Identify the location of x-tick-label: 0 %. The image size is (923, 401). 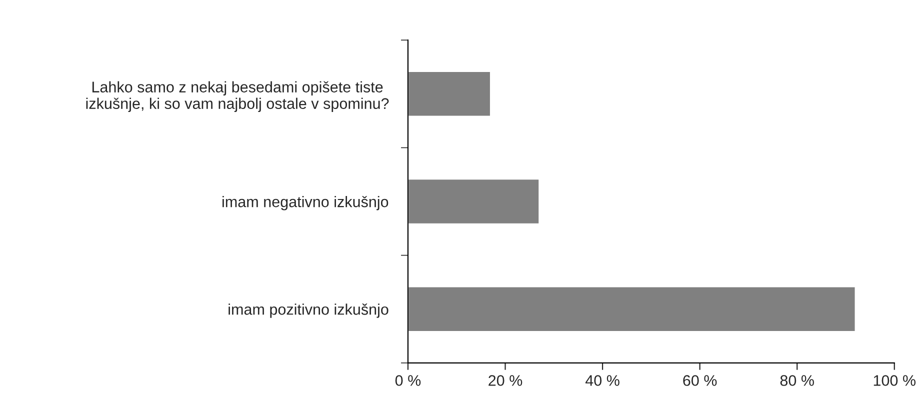
(408, 380).